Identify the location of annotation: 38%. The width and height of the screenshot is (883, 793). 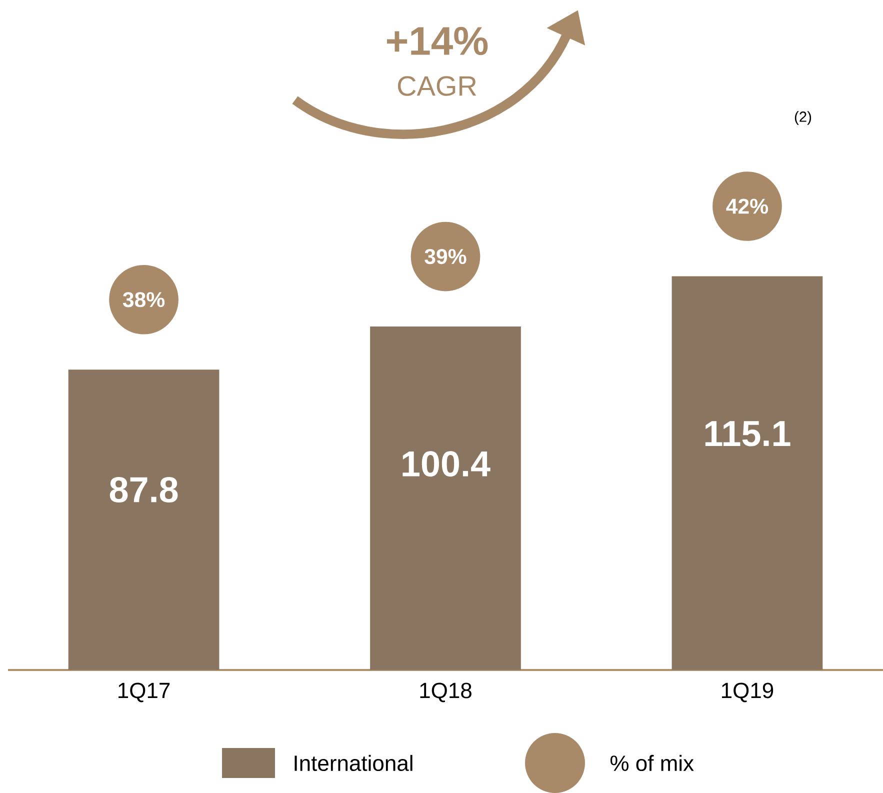
(143, 300).